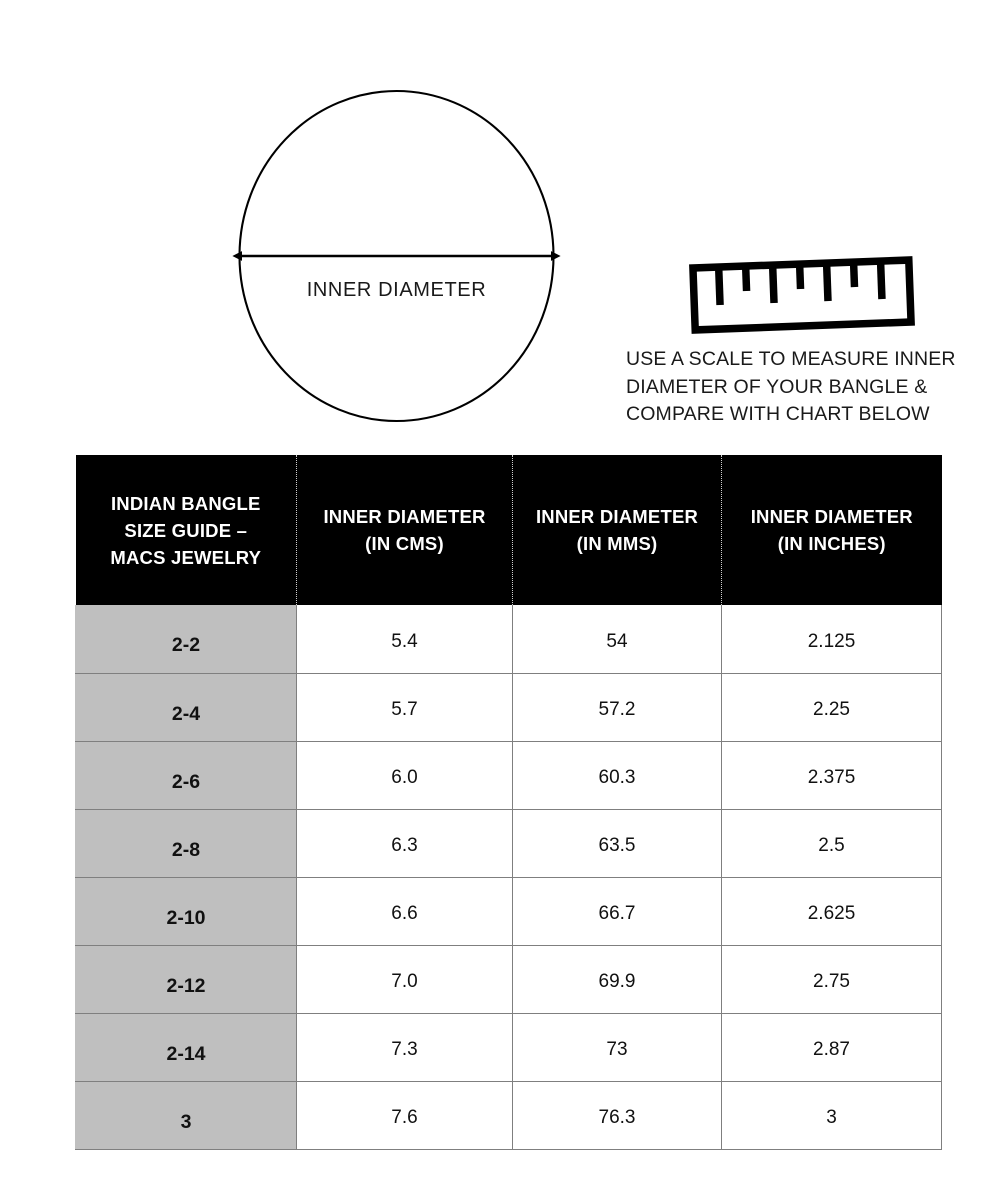 The image size is (1004, 1192). I want to click on cell-inches: 2.25, so click(831, 707).